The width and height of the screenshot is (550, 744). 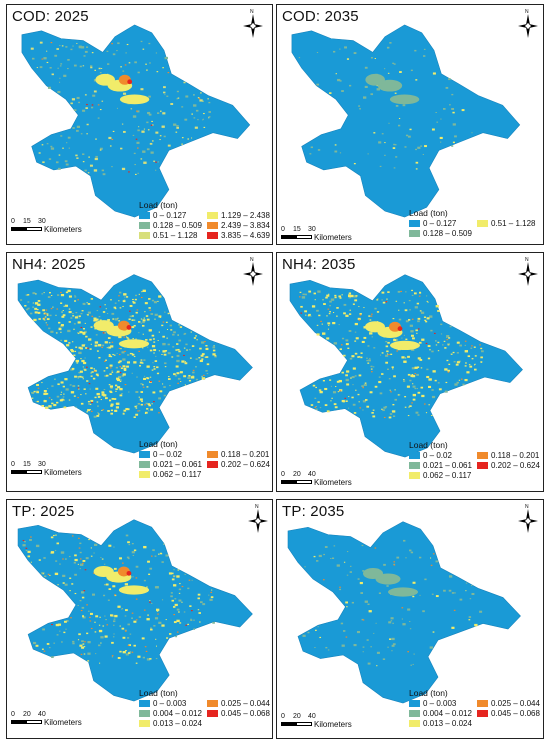 What do you see at coordinates (283, 229) in the screenshot?
I see `scale-tick-label: 0` at bounding box center [283, 229].